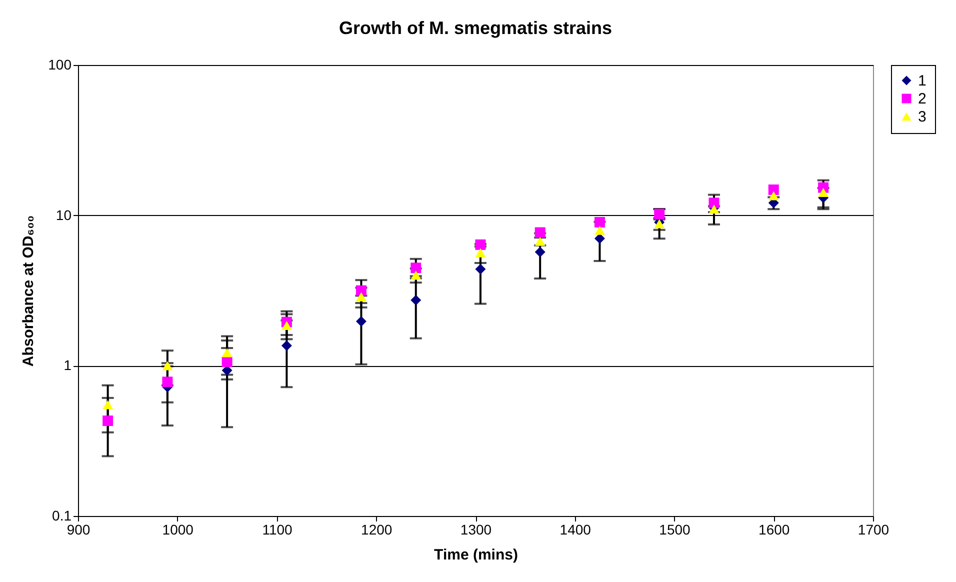 The image size is (956, 582). Describe the element at coordinates (62, 516) in the screenshot. I see `y-tick-label: 0.1` at that location.